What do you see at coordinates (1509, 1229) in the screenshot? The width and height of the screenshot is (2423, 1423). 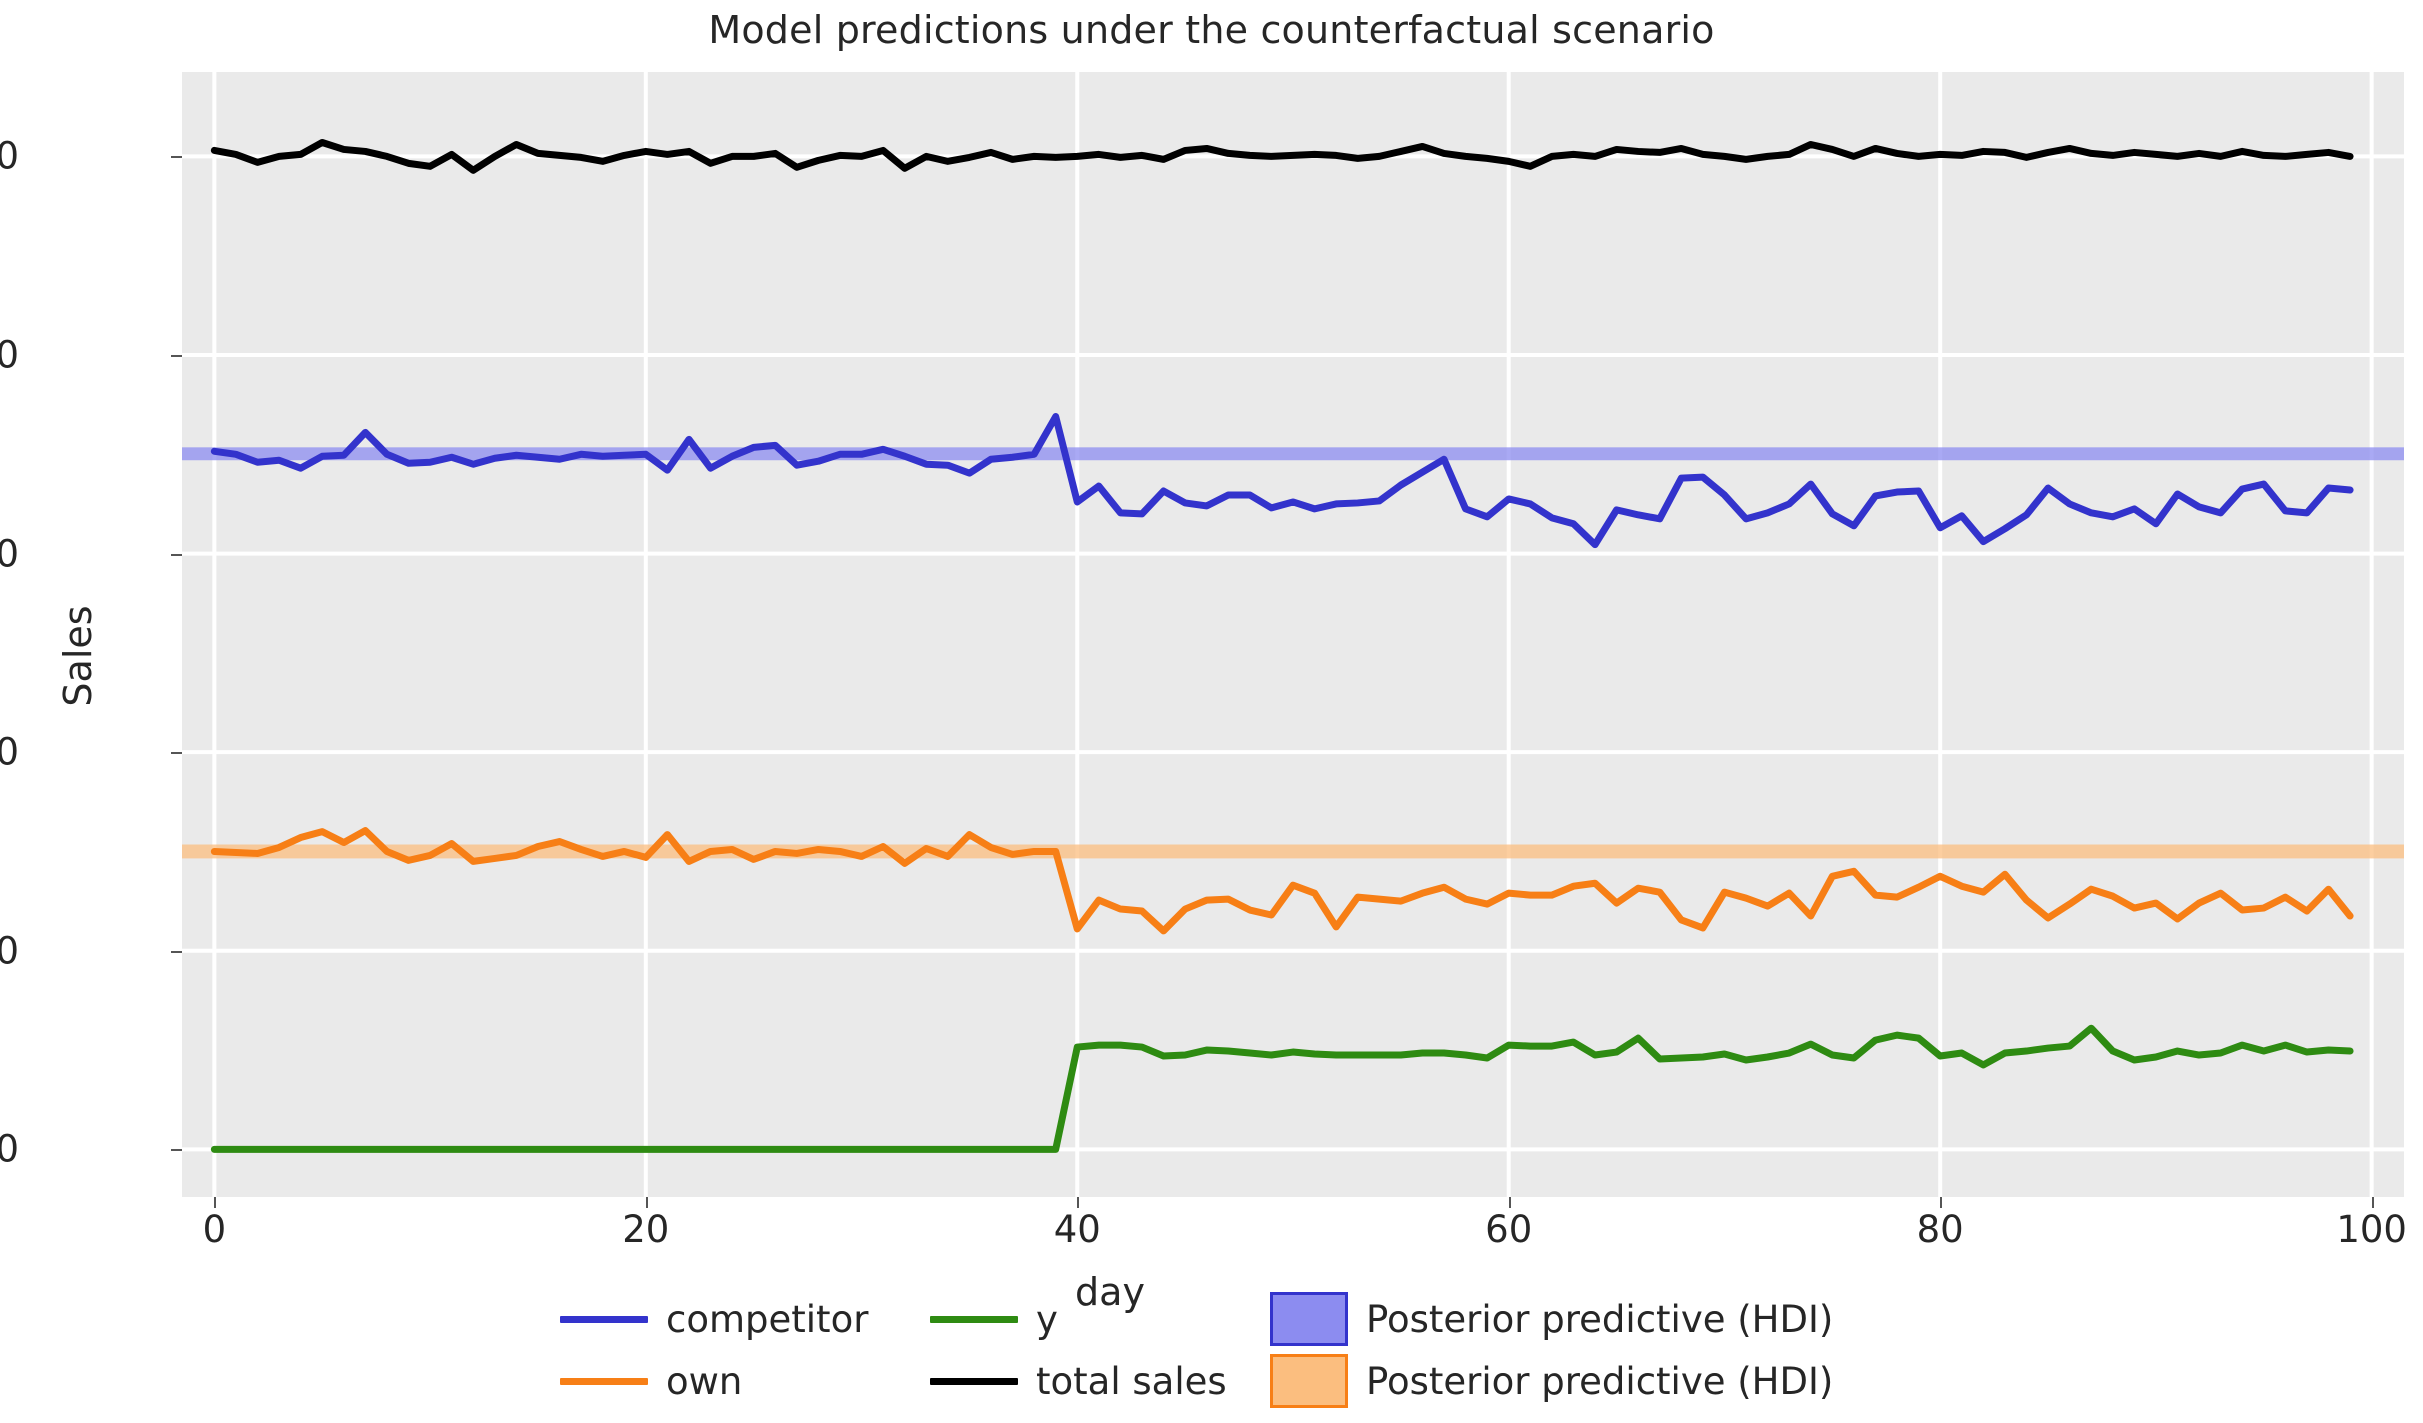 I see `x-tick-label: 60` at bounding box center [1509, 1229].